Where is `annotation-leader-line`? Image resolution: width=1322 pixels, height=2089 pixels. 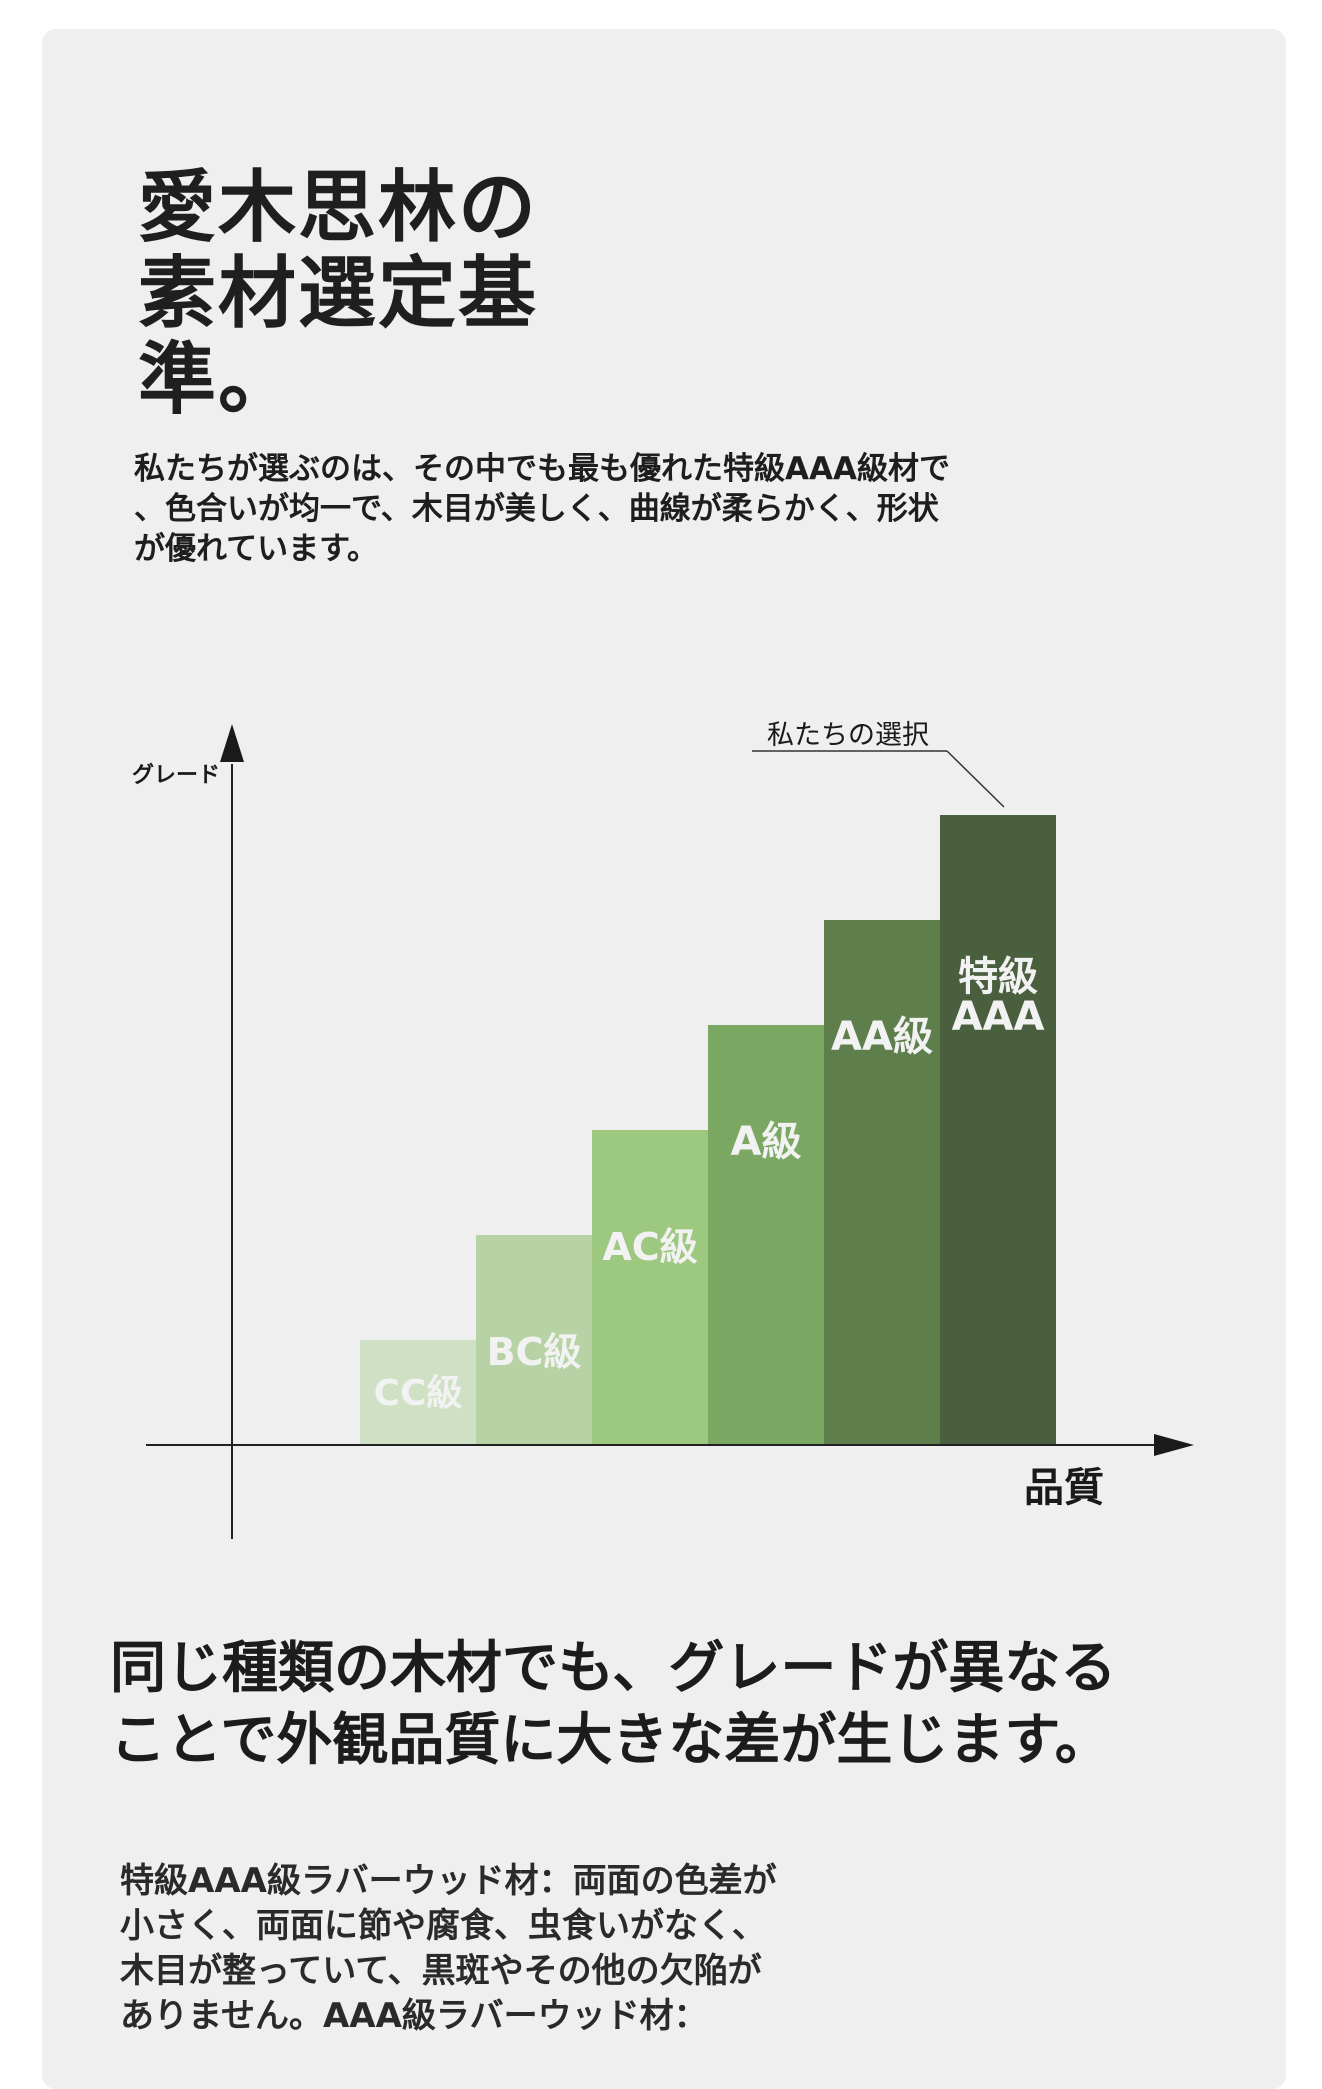
annotation-leader-line is located at coordinates (975, 779).